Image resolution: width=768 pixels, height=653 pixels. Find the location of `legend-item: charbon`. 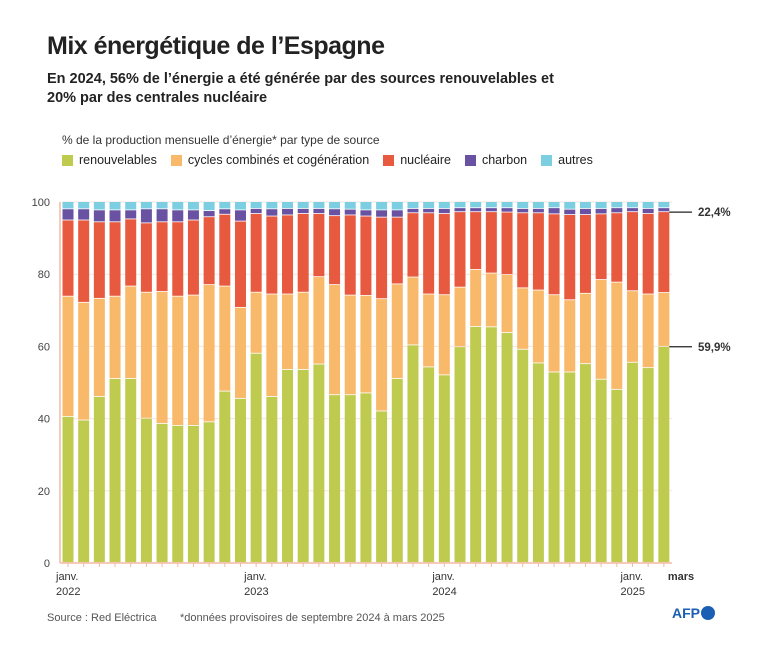

legend-item: charbon is located at coordinates (495, 160).